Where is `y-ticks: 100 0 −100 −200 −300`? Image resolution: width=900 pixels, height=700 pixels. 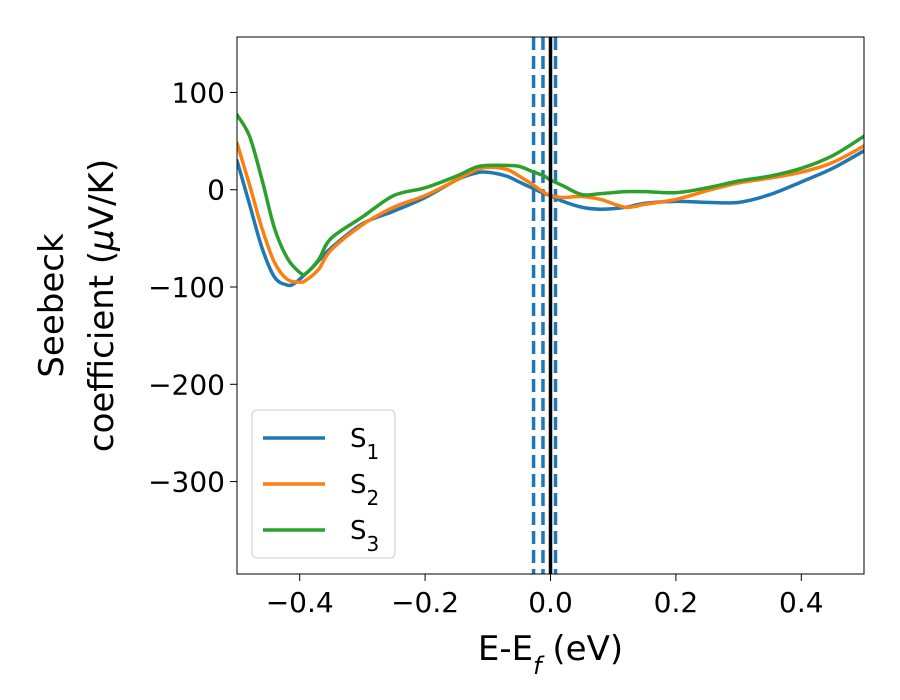
y-ticks: 100 0 −100 −200 −300 is located at coordinates (192, 287).